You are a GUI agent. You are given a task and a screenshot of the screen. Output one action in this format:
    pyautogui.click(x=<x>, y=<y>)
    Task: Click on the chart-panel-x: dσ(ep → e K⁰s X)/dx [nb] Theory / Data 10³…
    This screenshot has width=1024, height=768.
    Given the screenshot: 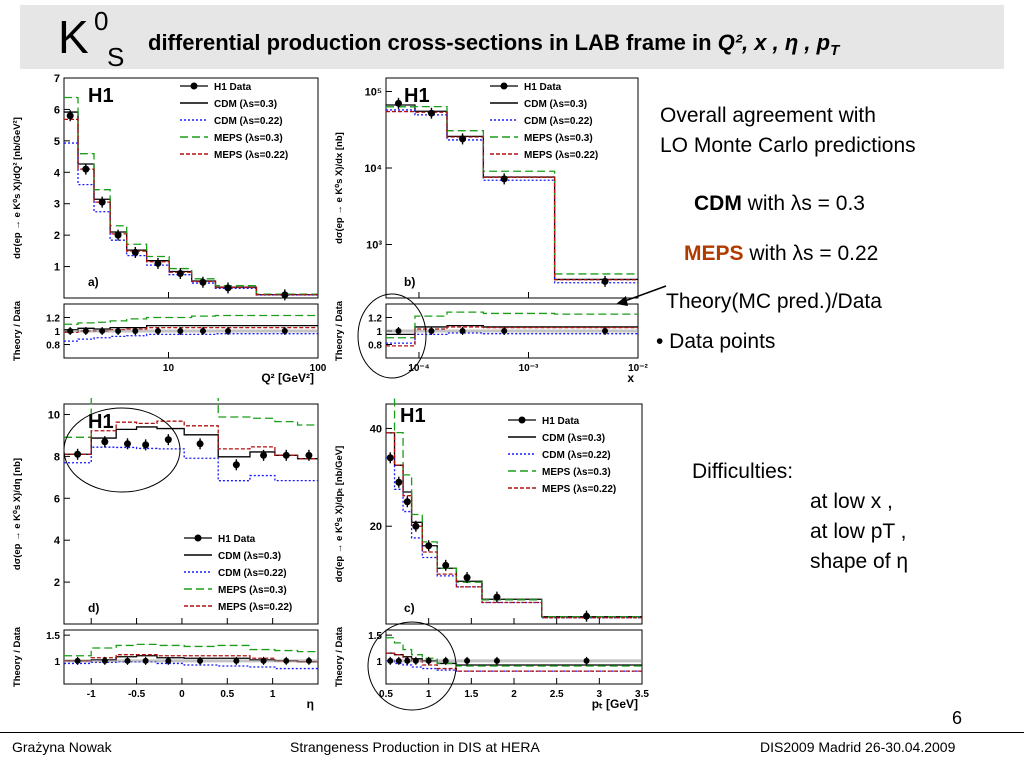 What is the action you would take?
    pyautogui.click(x=491, y=233)
    